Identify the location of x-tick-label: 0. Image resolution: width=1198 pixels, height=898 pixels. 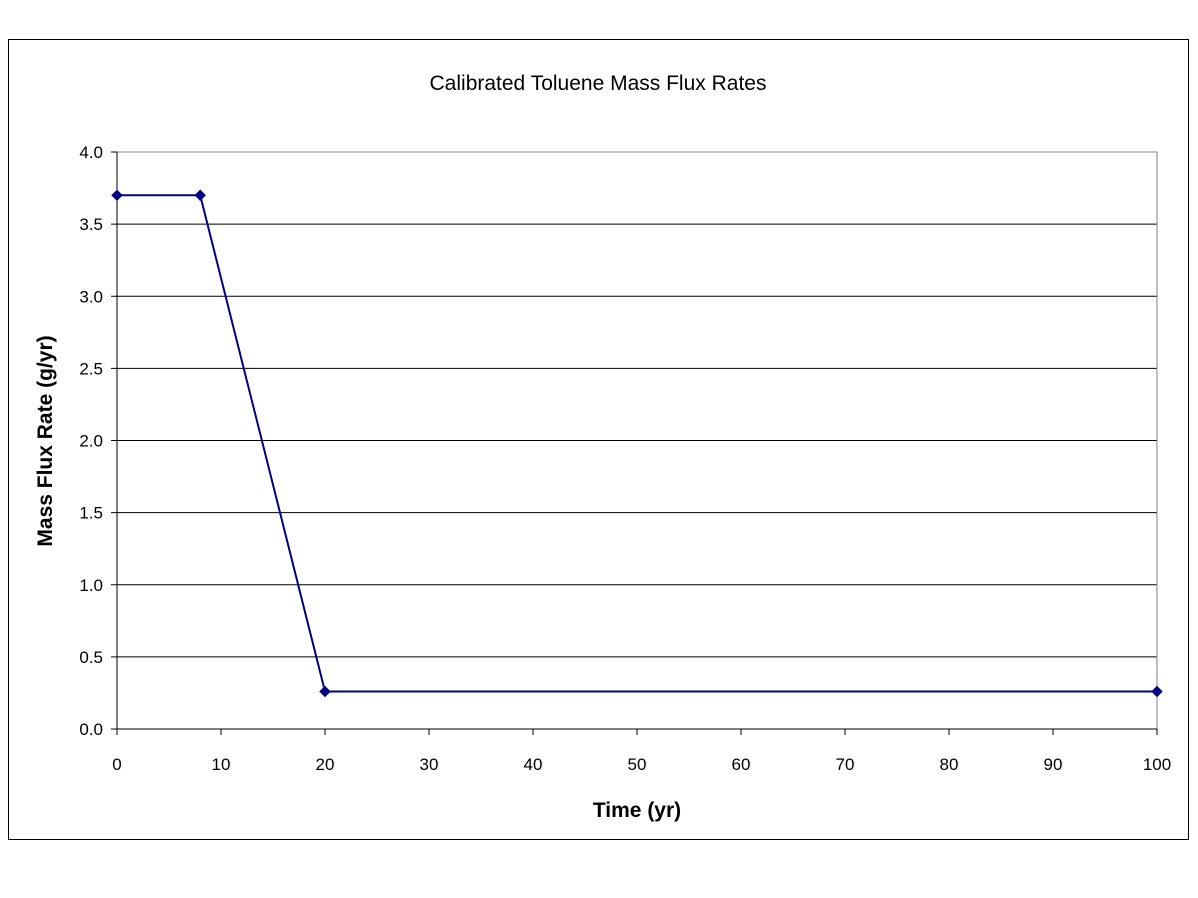
(116, 764).